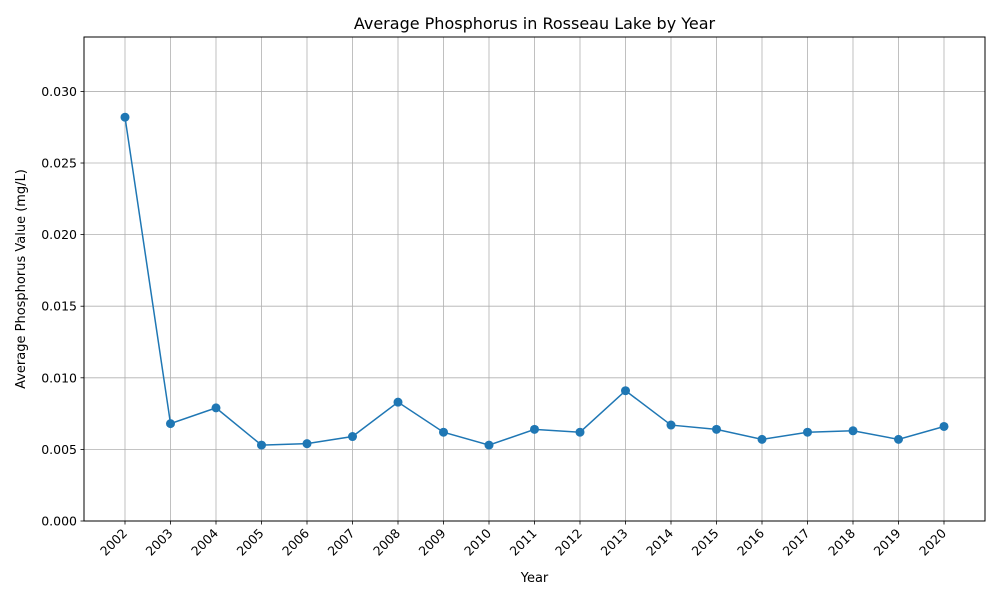  What do you see at coordinates (59, 449) in the screenshot?
I see `y-tick-label: 0.005` at bounding box center [59, 449].